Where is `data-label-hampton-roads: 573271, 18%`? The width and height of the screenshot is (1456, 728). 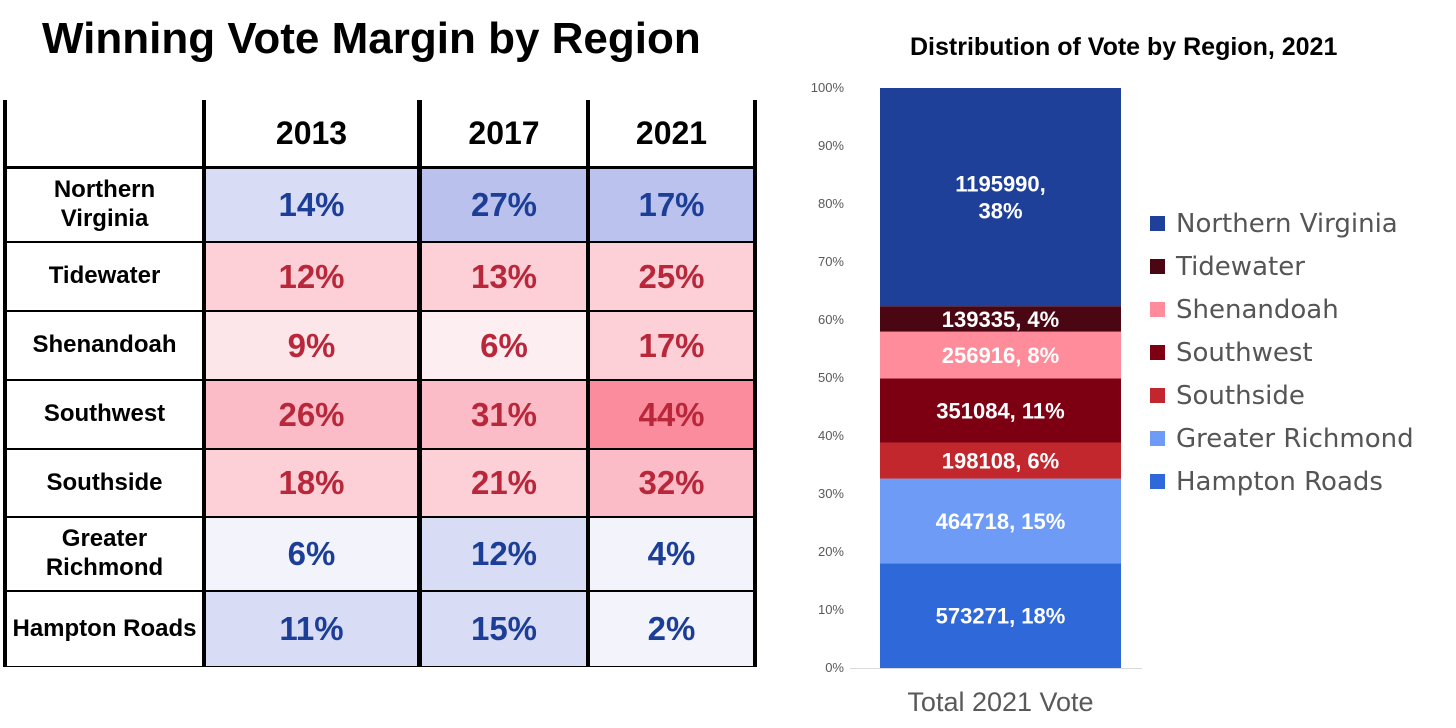 data-label-hampton-roads: 573271, 18% is located at coordinates (1001, 616).